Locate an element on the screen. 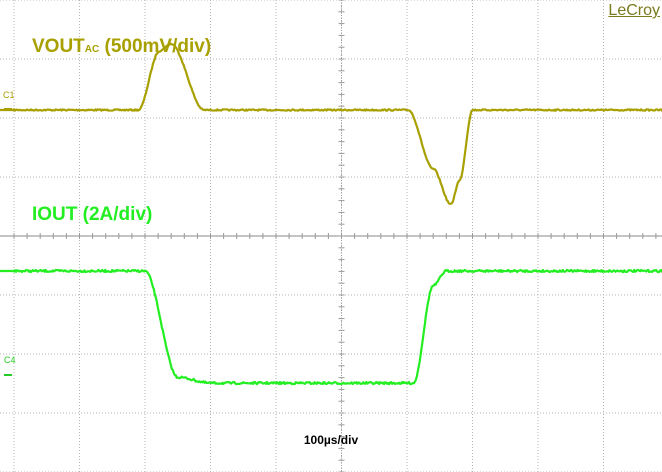 The width and height of the screenshot is (662, 472). c1-marker: C1 is located at coordinates (9, 95).